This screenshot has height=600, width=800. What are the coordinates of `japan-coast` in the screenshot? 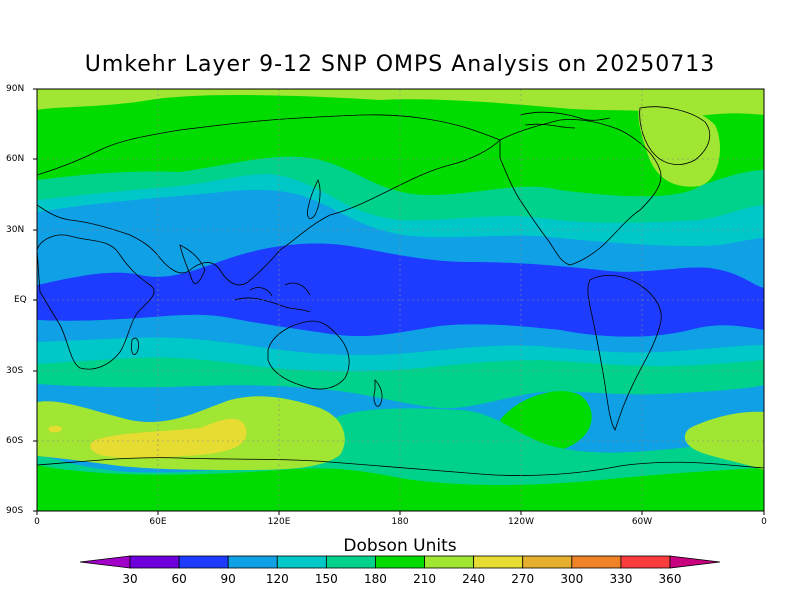 It's located at (314, 199).